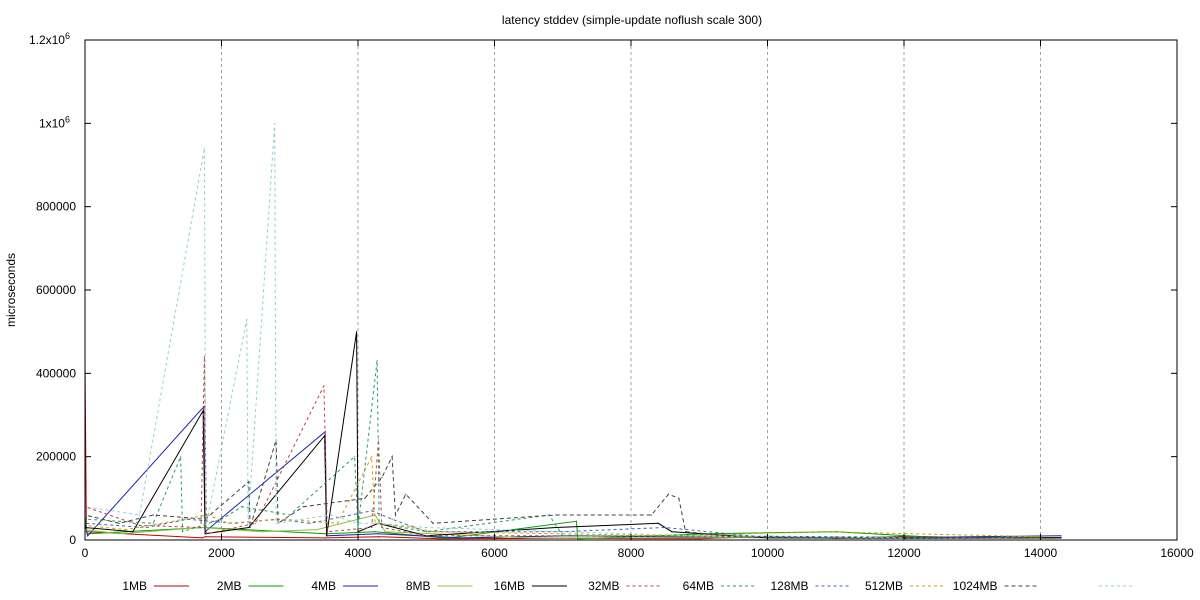 The width and height of the screenshot is (1200, 600). I want to click on y-tick-label: 1x10⁶, so click(54, 122).